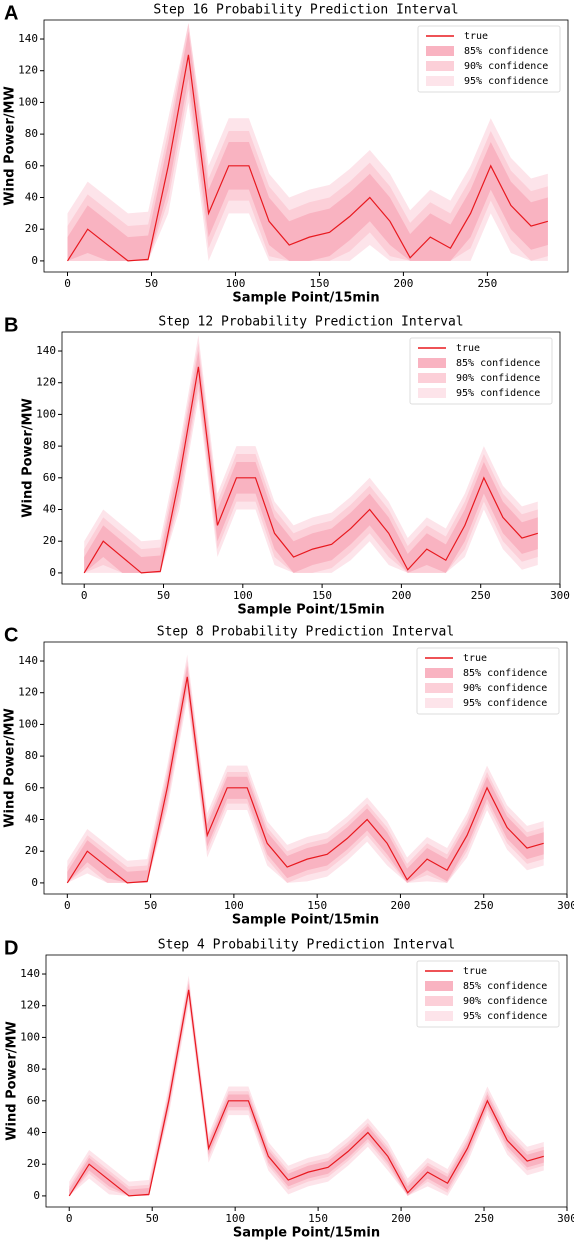 This screenshot has width=574, height=1260. Describe the element at coordinates (306, 945) in the screenshot. I see `chart-title: Step 4 Probability Prediction Interval` at that location.